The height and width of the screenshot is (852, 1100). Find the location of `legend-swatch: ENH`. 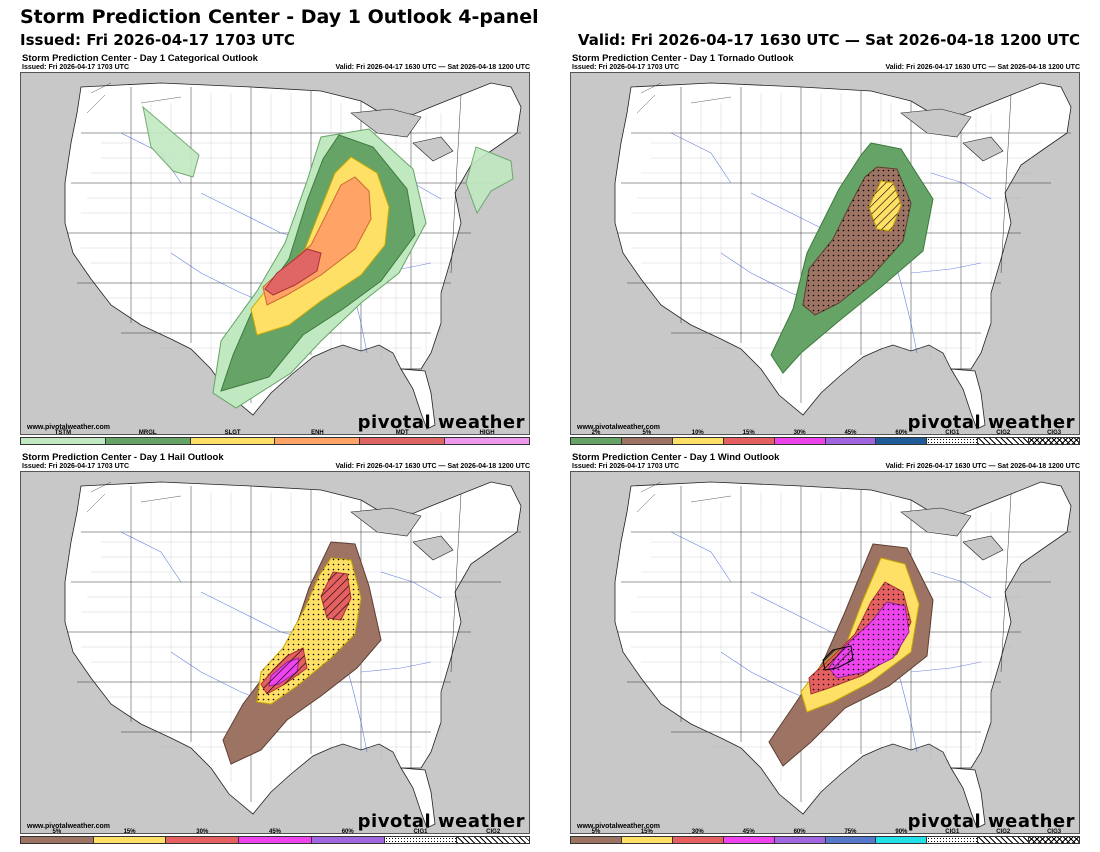

legend-swatch: ENH is located at coordinates (318, 437).